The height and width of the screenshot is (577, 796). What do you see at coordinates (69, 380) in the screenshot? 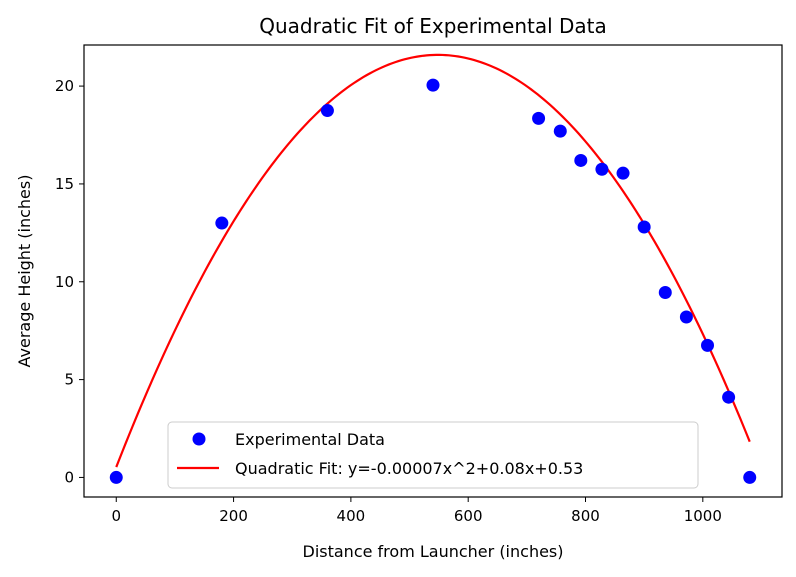
I see `y-tick-label: 5` at bounding box center [69, 380].